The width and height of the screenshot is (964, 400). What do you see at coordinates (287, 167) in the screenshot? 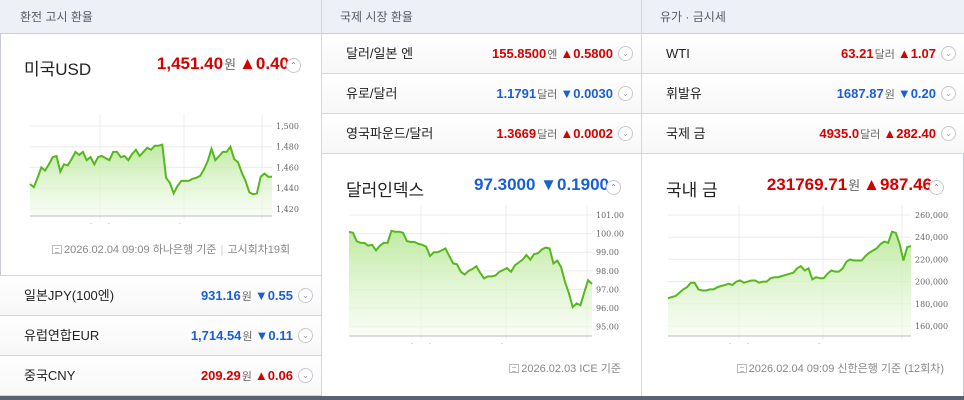
I see `svg-text: 1,460` at bounding box center [287, 167].